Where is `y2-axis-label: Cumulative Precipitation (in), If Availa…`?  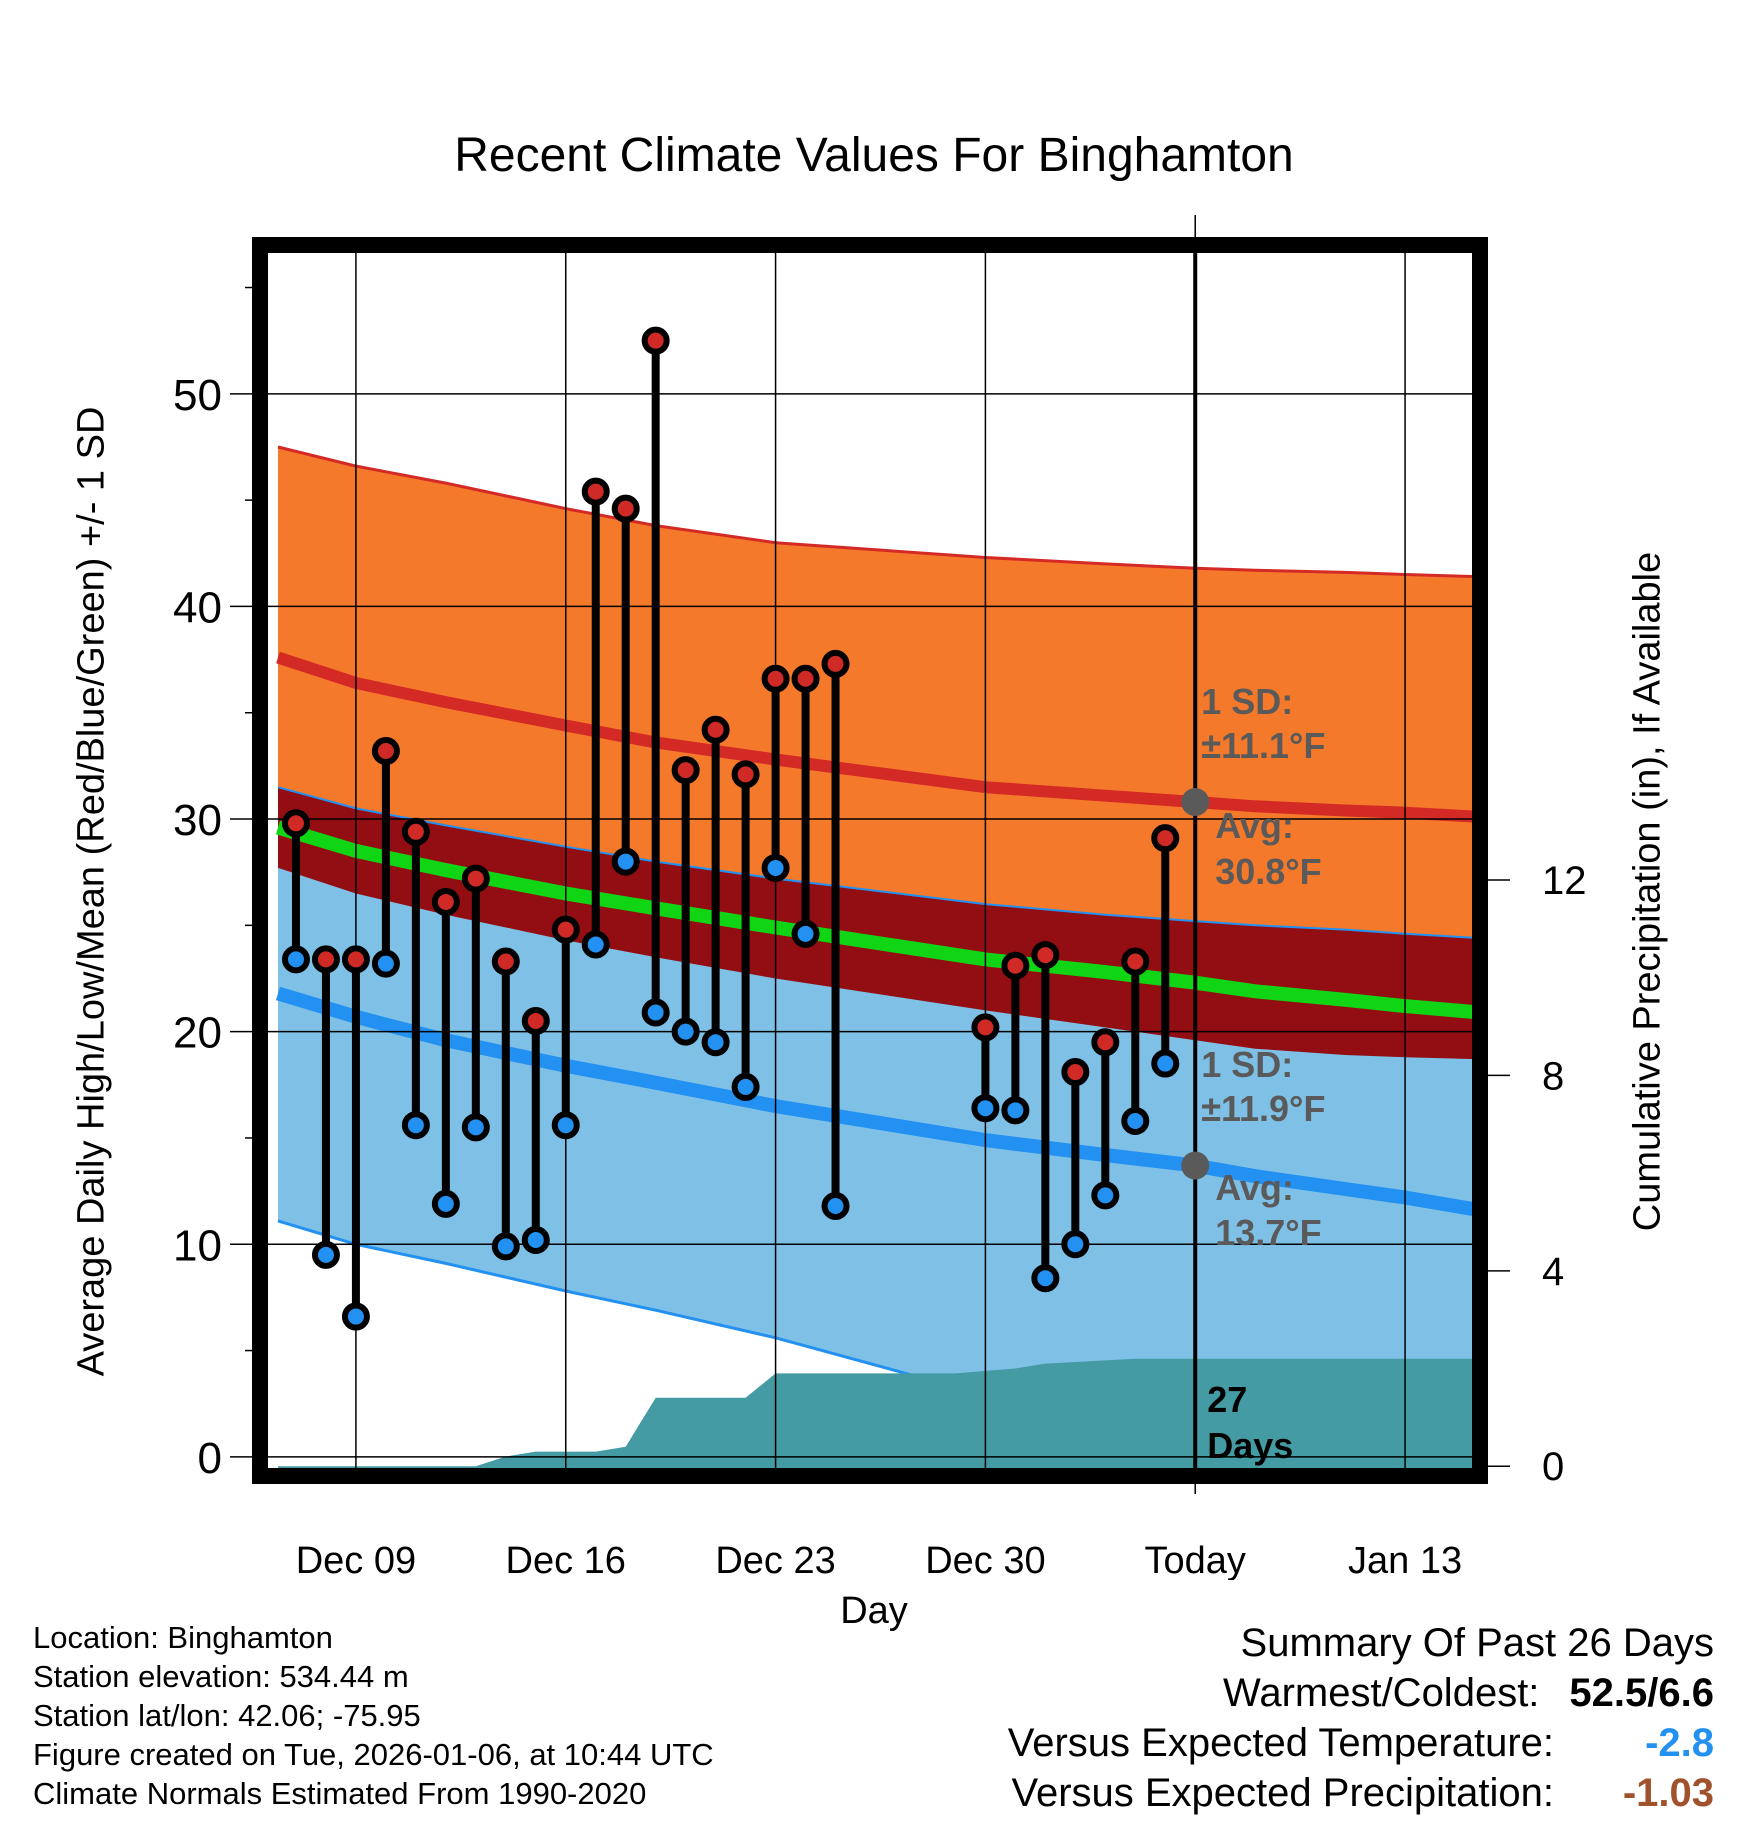
y2-axis-label: Cumulative Precipitation (in), If Availa… is located at coordinates (1647, 891).